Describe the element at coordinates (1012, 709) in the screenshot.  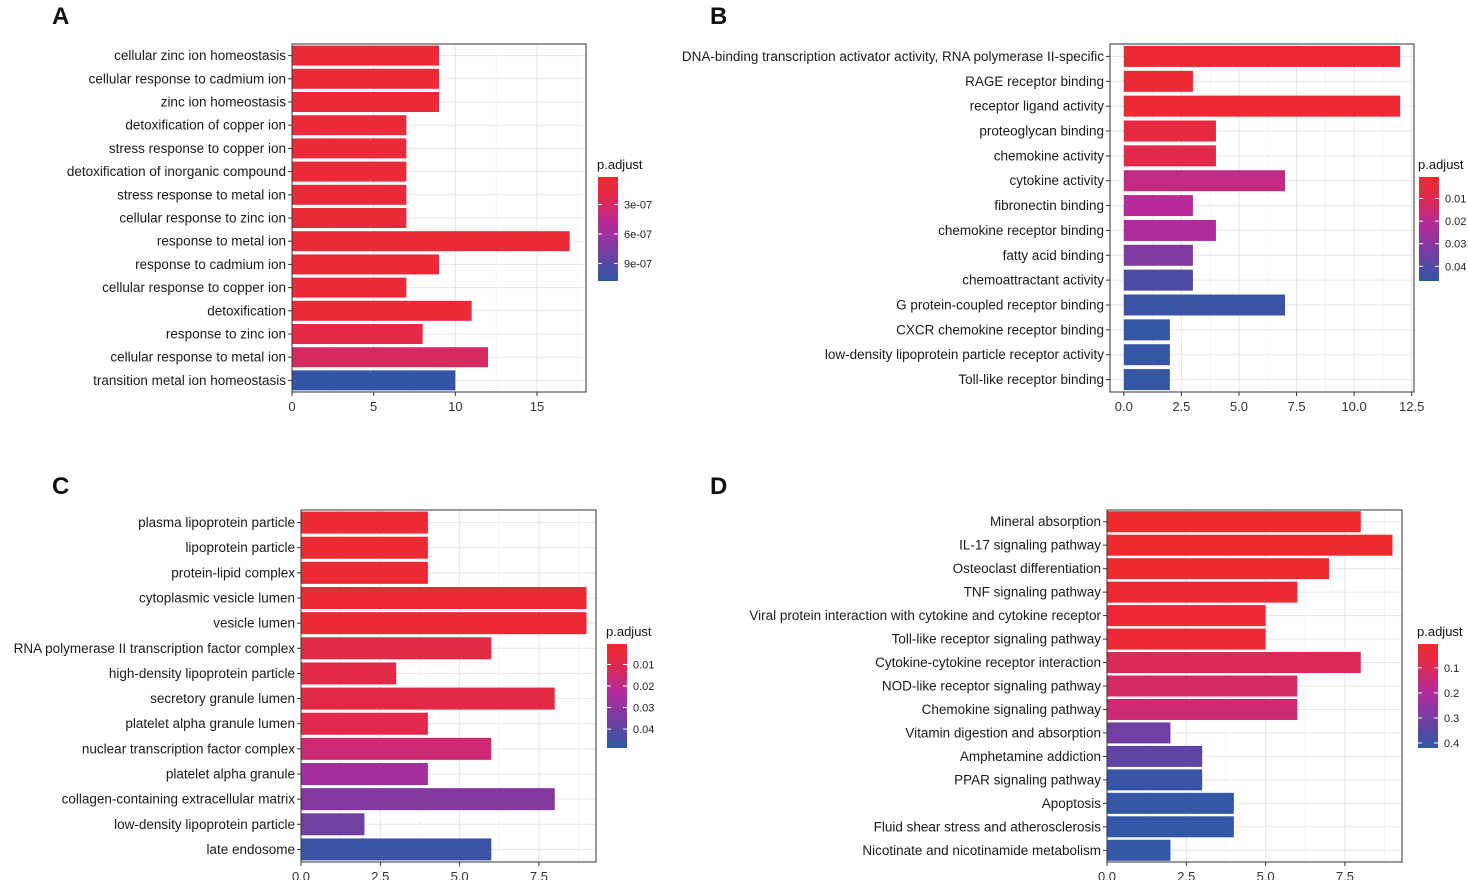
I see `category-label: Chemokine signaling pathway` at that location.